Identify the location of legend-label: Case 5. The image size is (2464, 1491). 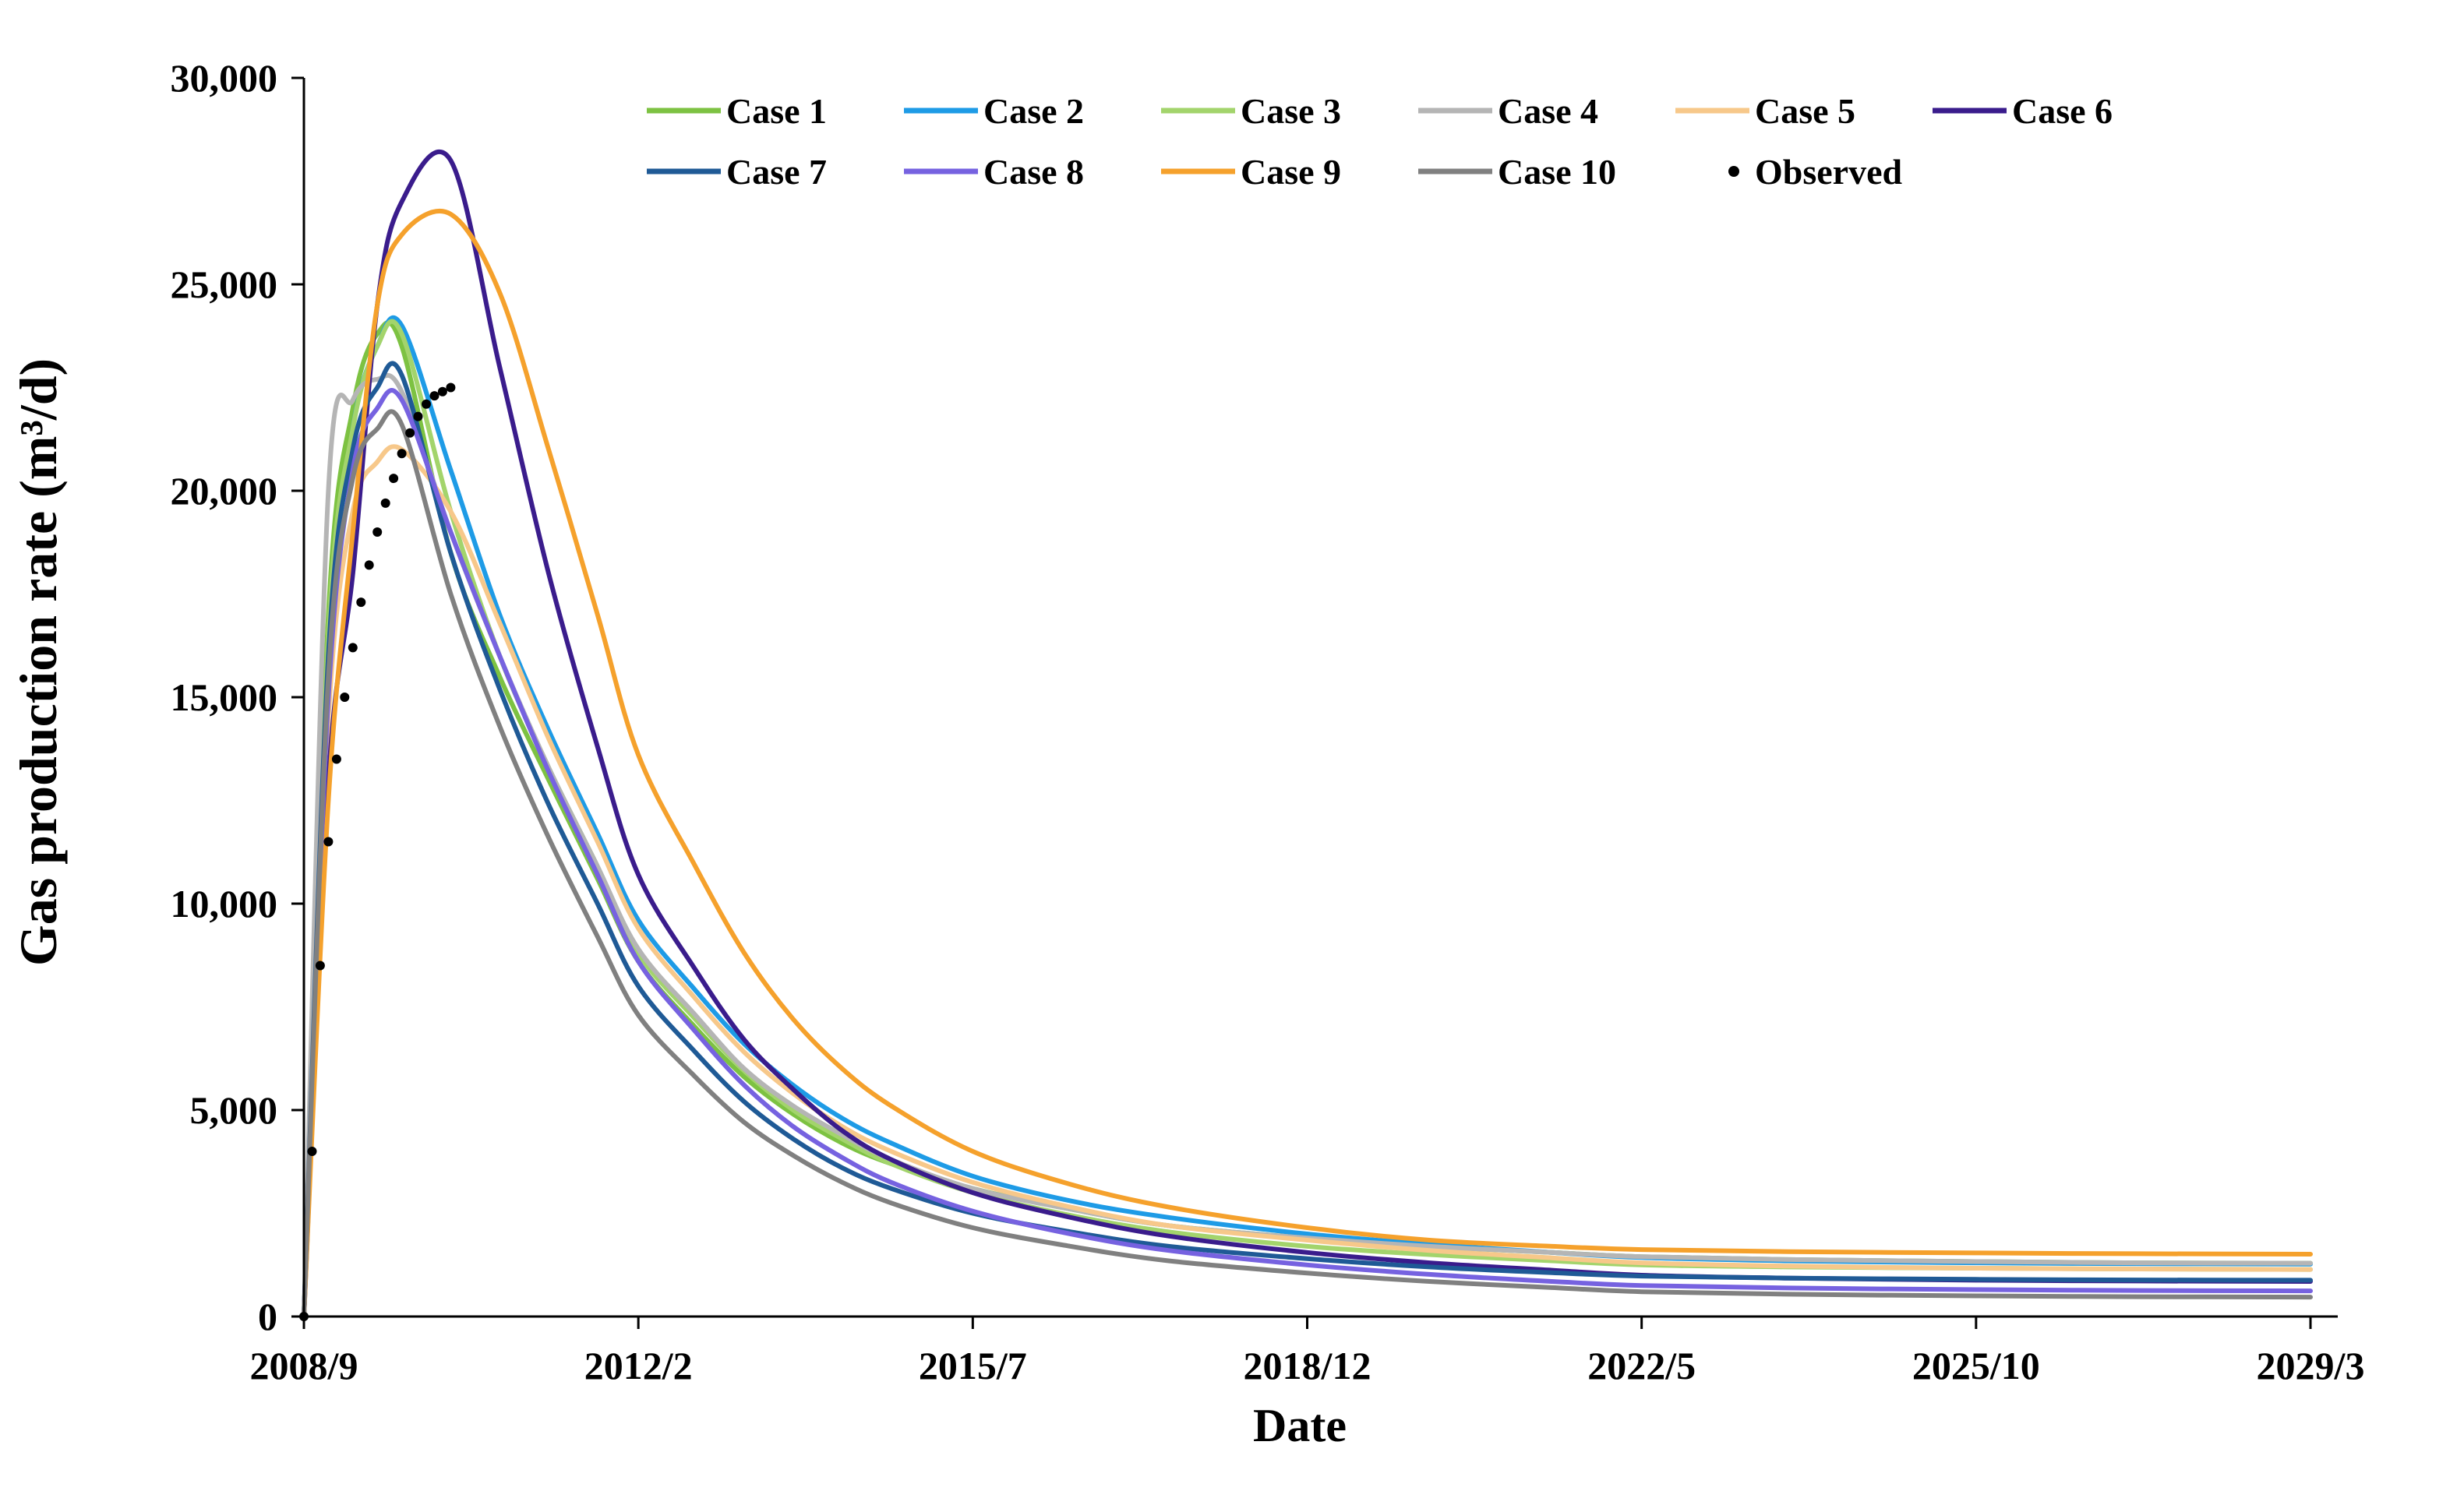
(1805, 111).